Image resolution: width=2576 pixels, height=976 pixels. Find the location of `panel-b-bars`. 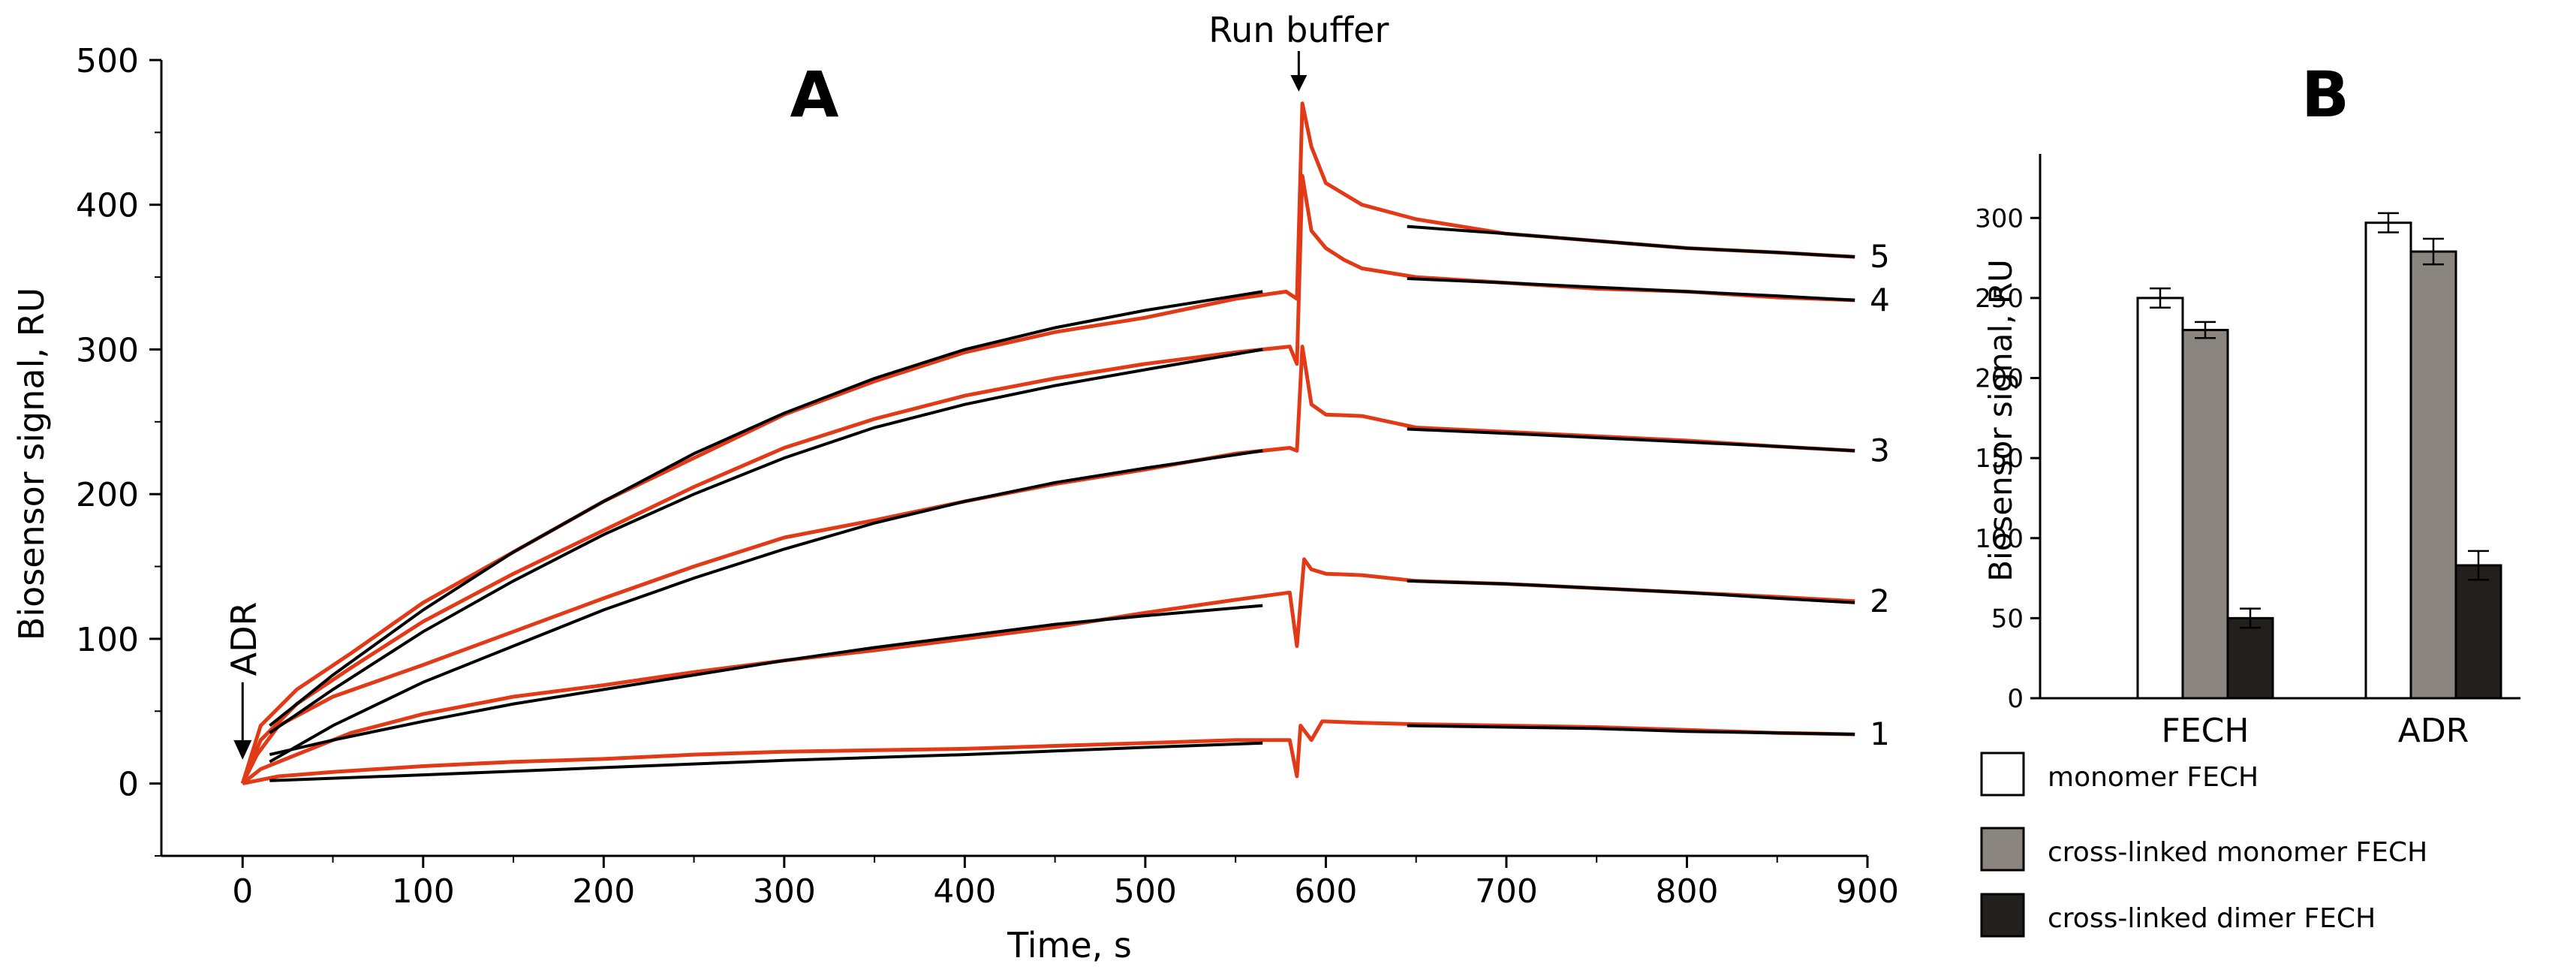

panel-b-bars is located at coordinates (2319, 456).